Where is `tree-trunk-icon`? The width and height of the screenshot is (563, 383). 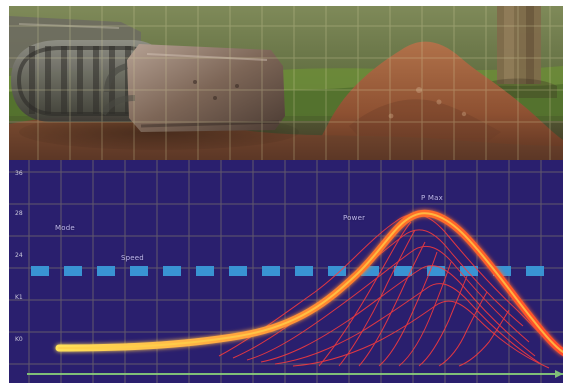 tree-trunk-icon is located at coordinates (518, 52).